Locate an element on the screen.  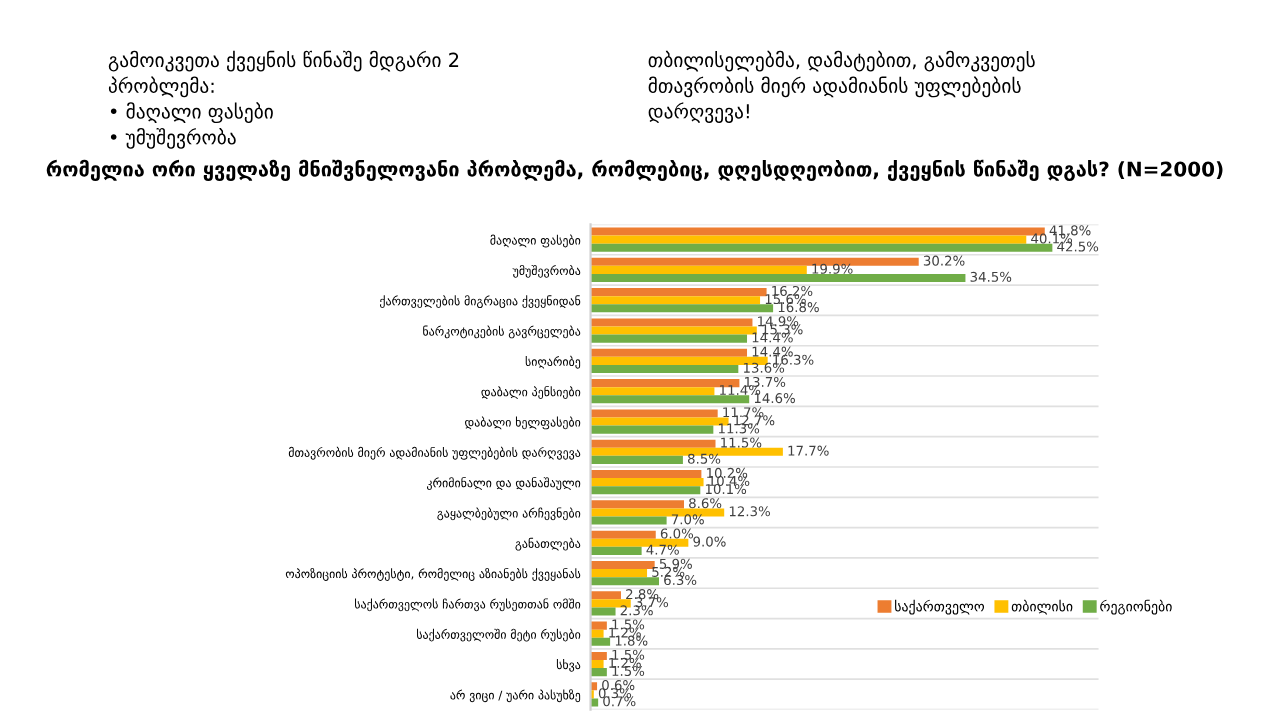
chart-title: რომელია ორი ყველაზე მნიშვნელოვანი პრობლემა, რომლებიც, დღესდღეობით, ქვეყნის წინაშე დგას? (N=2000) is located at coordinates (634, 170).